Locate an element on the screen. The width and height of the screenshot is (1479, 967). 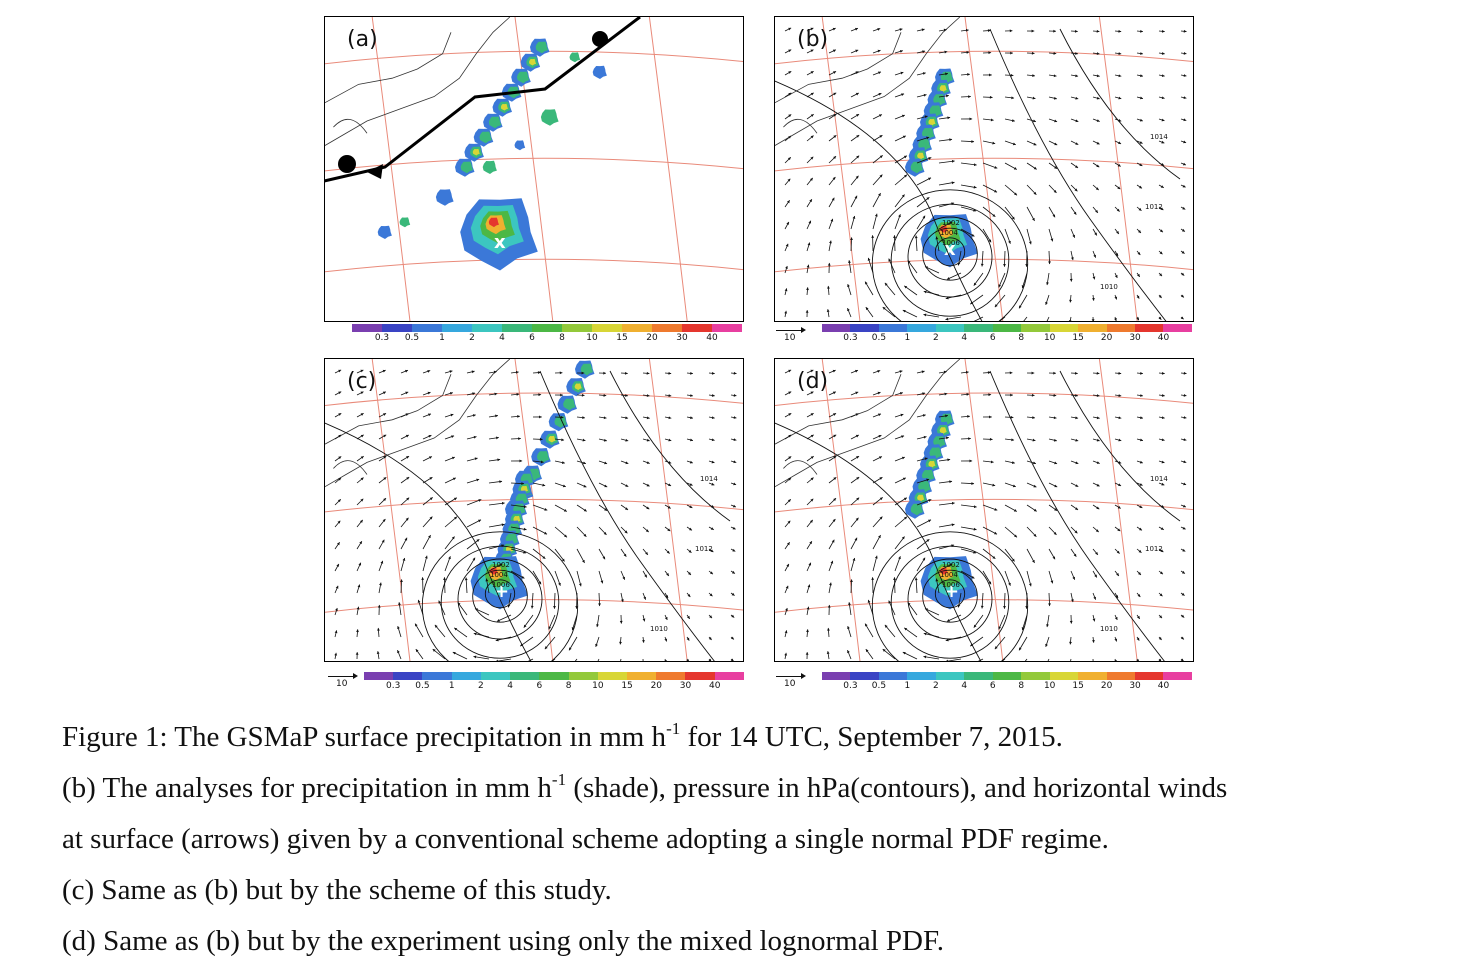
colorbar-tick-label: 0.3 is located at coordinates (850, 338).